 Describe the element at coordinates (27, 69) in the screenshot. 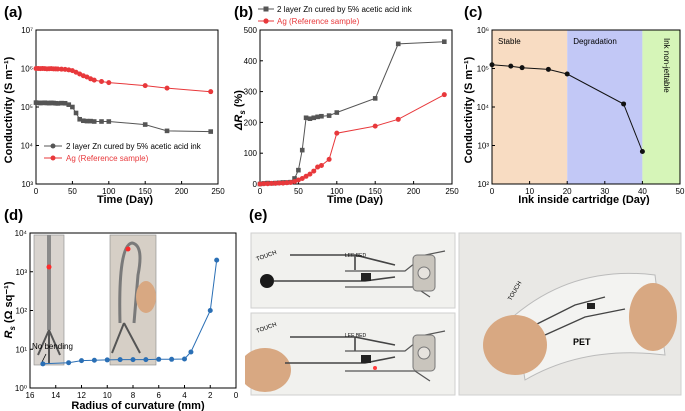

I see `y-tick-label: 10⁶` at that location.